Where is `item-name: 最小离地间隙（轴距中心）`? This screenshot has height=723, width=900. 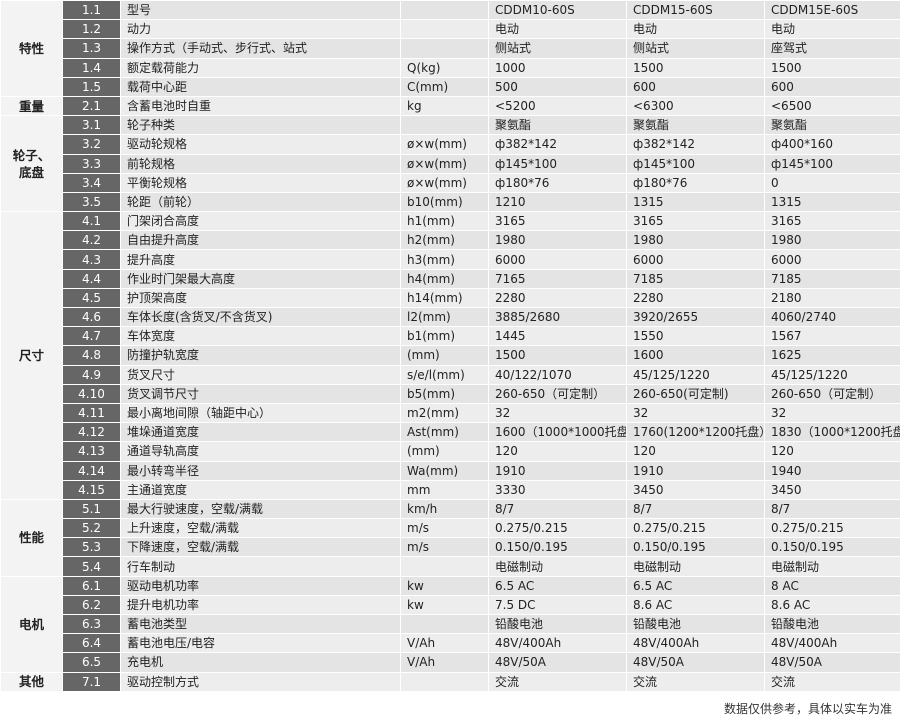 item-name: 最小离地间隙（轴距中心） is located at coordinates (260, 413).